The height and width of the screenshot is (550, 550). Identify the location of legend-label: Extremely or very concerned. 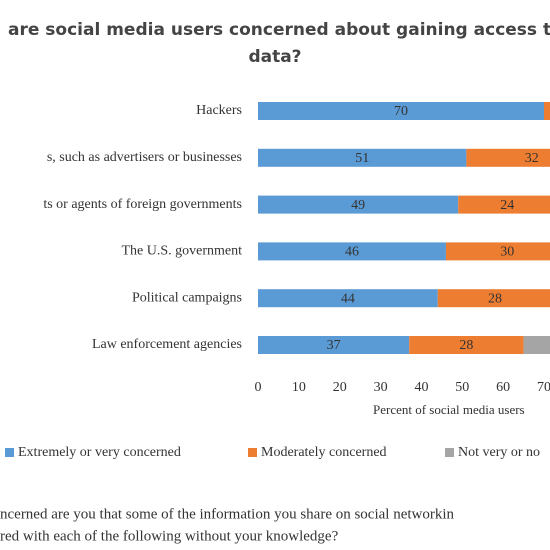
(99, 452).